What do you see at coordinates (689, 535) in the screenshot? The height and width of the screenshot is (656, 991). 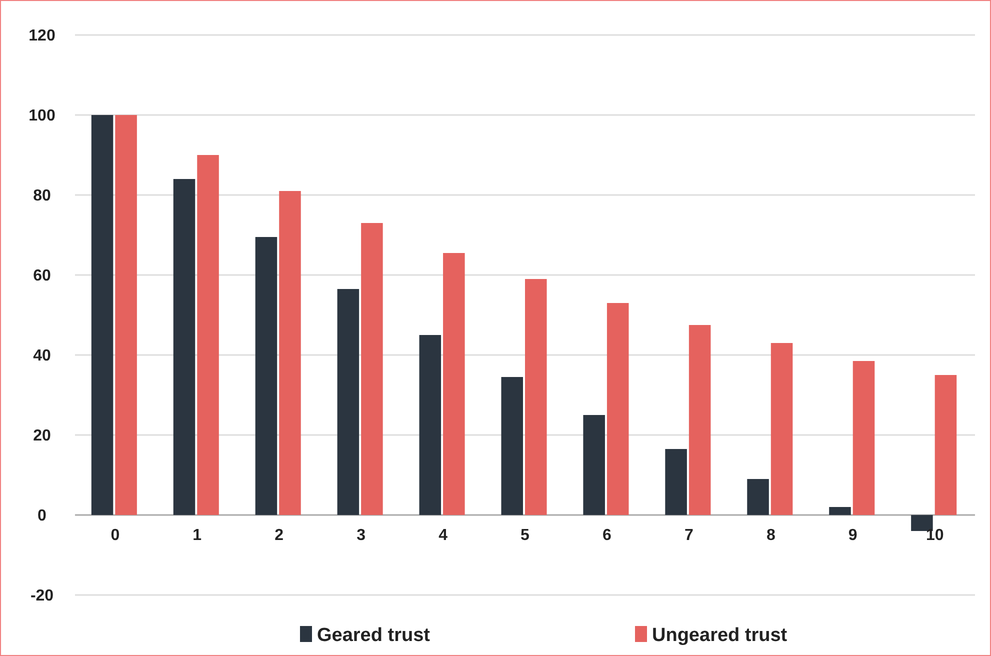 I see `x-tick-label: 7` at bounding box center [689, 535].